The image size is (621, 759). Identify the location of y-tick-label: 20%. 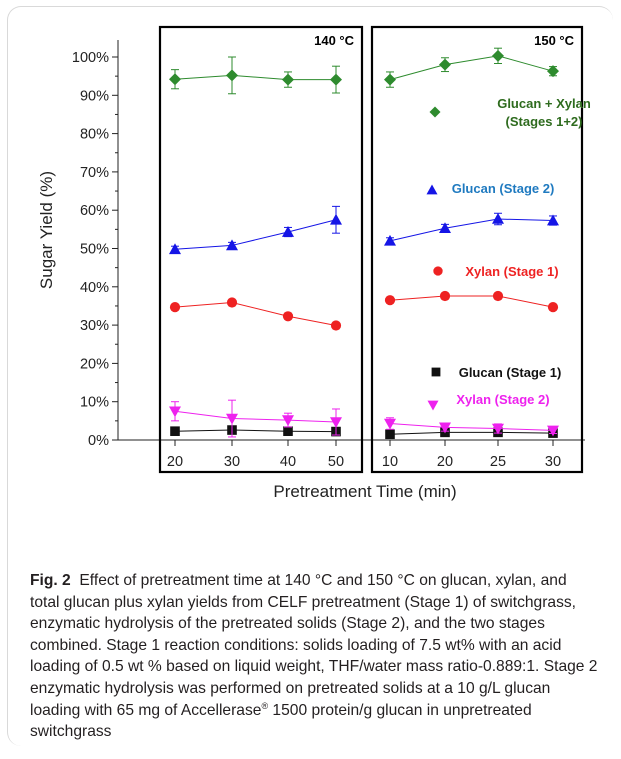
(94, 364).